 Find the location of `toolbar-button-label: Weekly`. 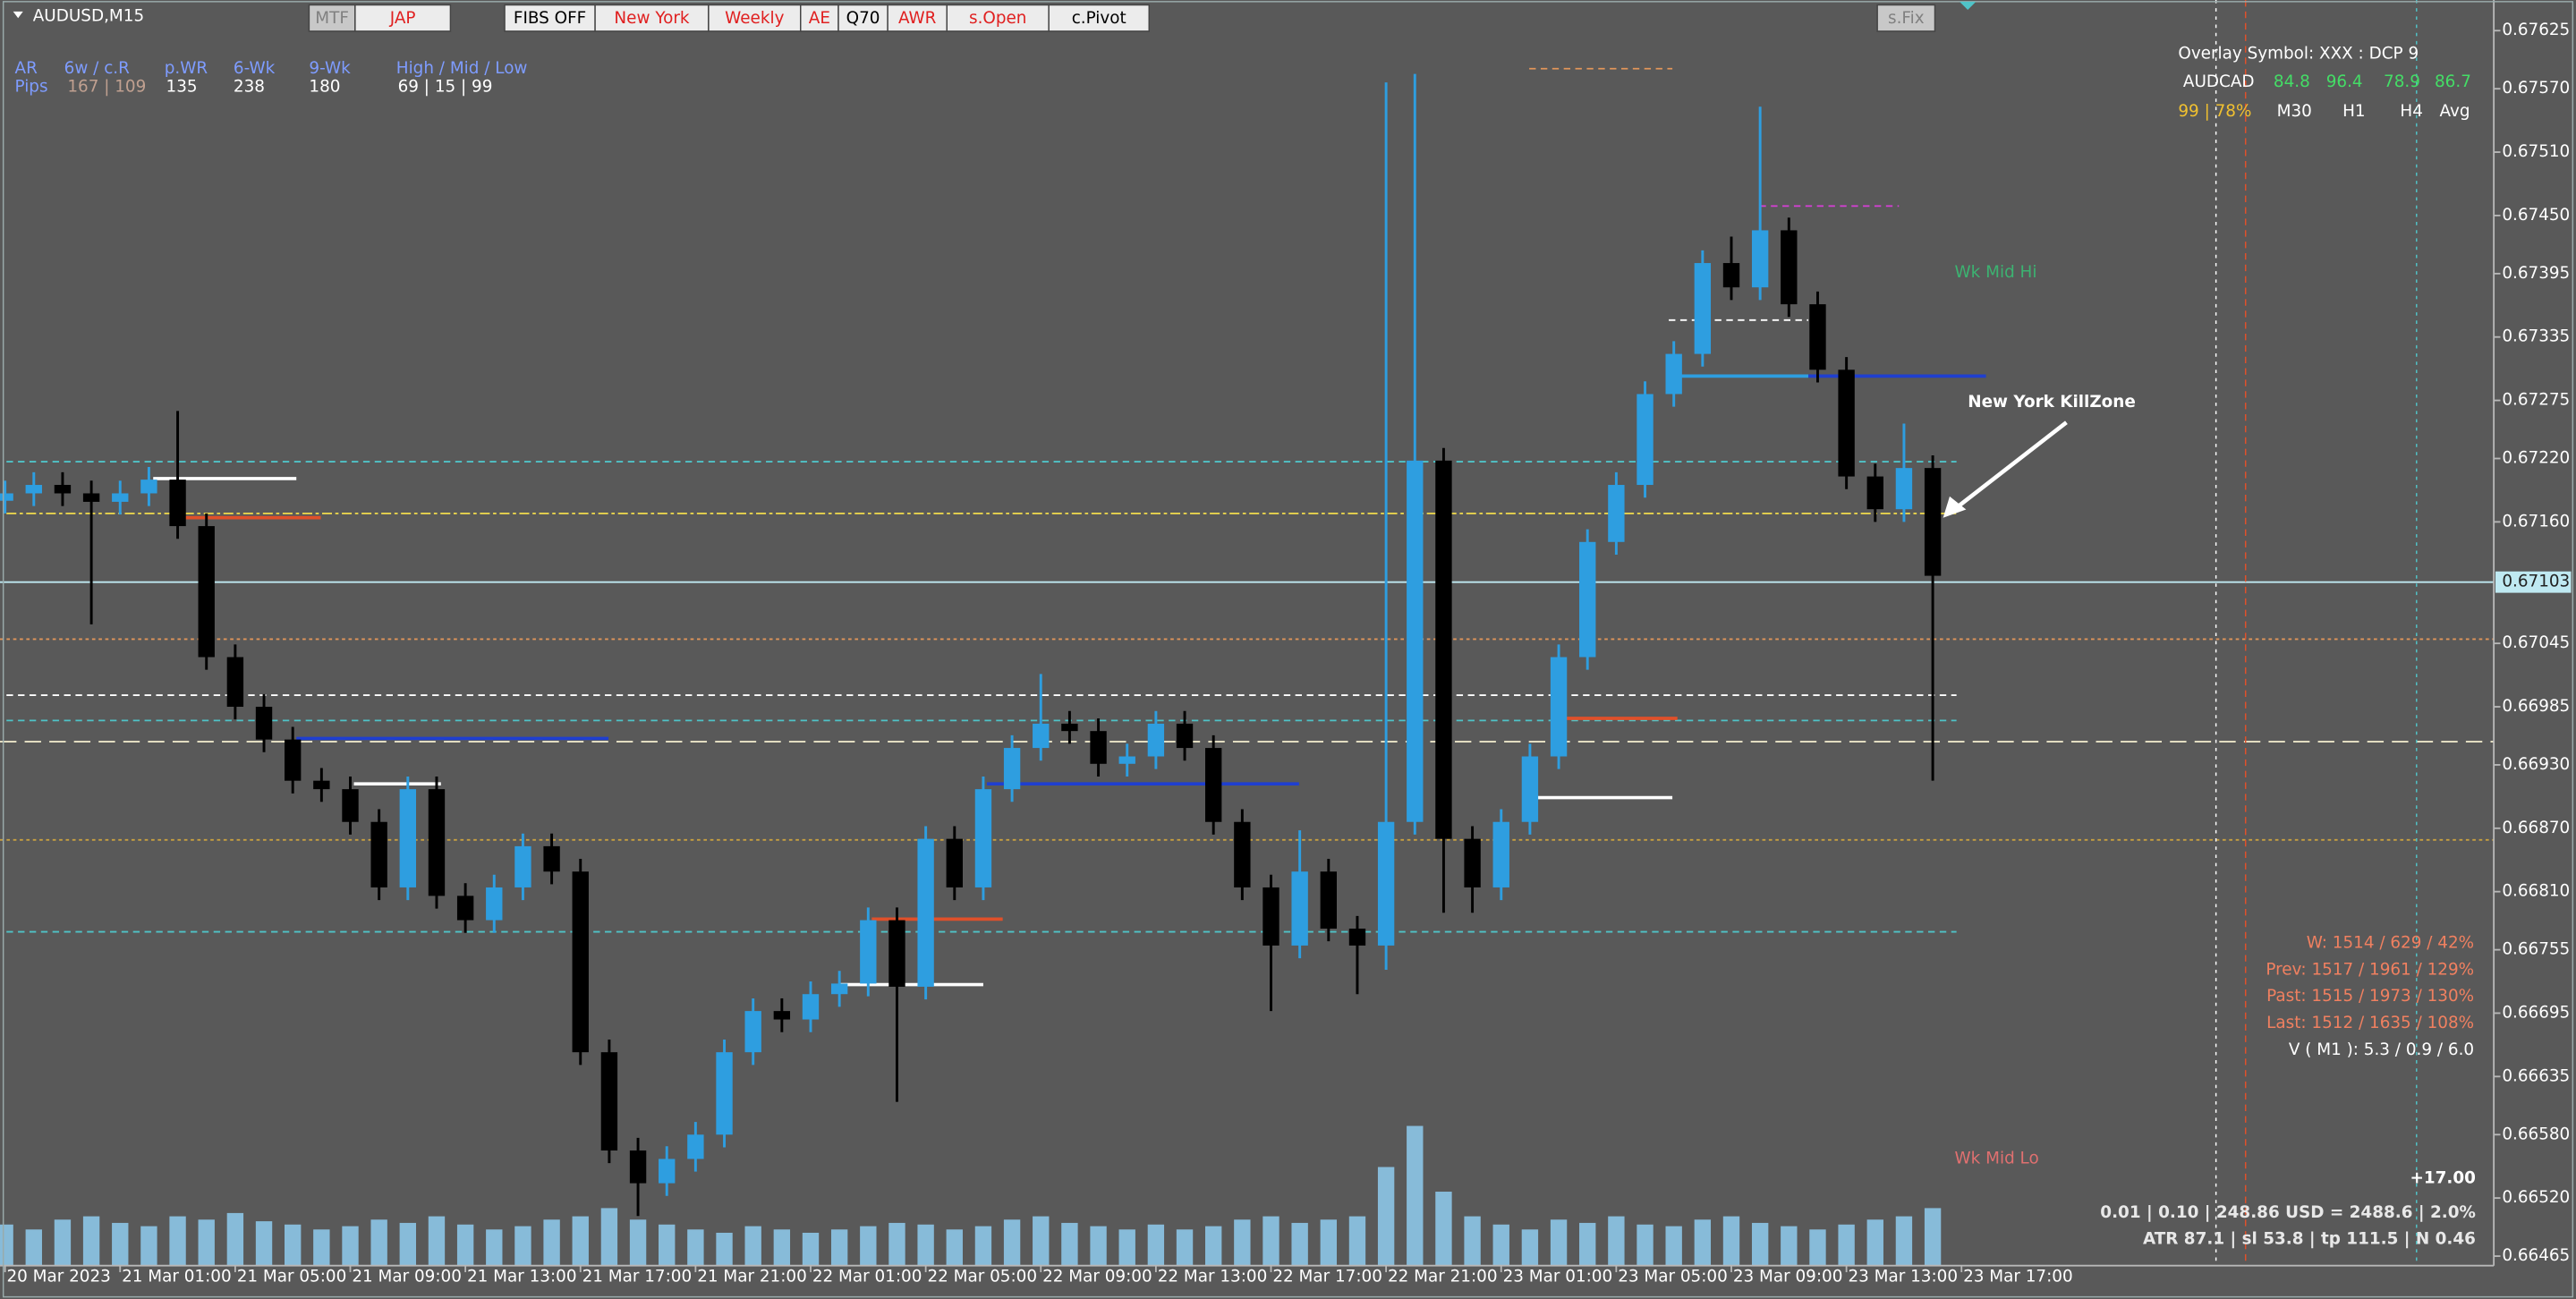

toolbar-button-label: Weekly is located at coordinates (754, 18).